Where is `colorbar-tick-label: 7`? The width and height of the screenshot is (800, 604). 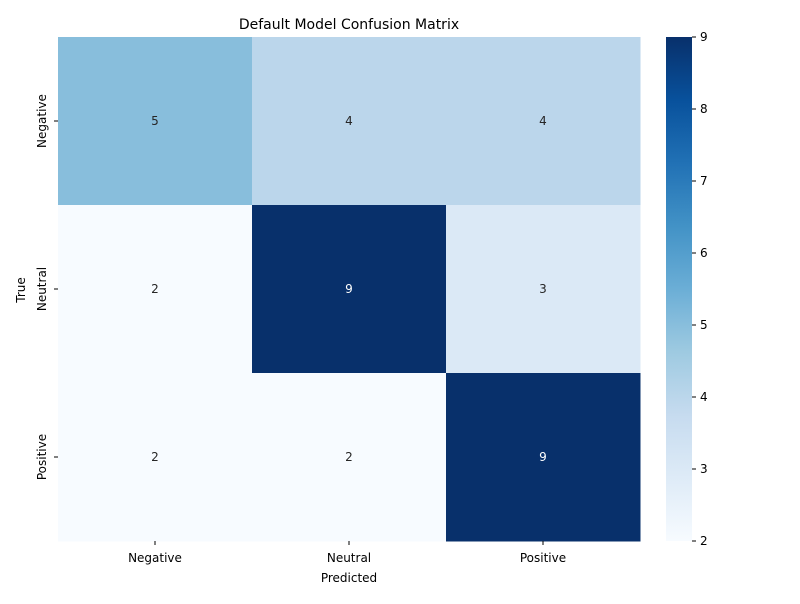
colorbar-tick-label: 7 is located at coordinates (704, 181).